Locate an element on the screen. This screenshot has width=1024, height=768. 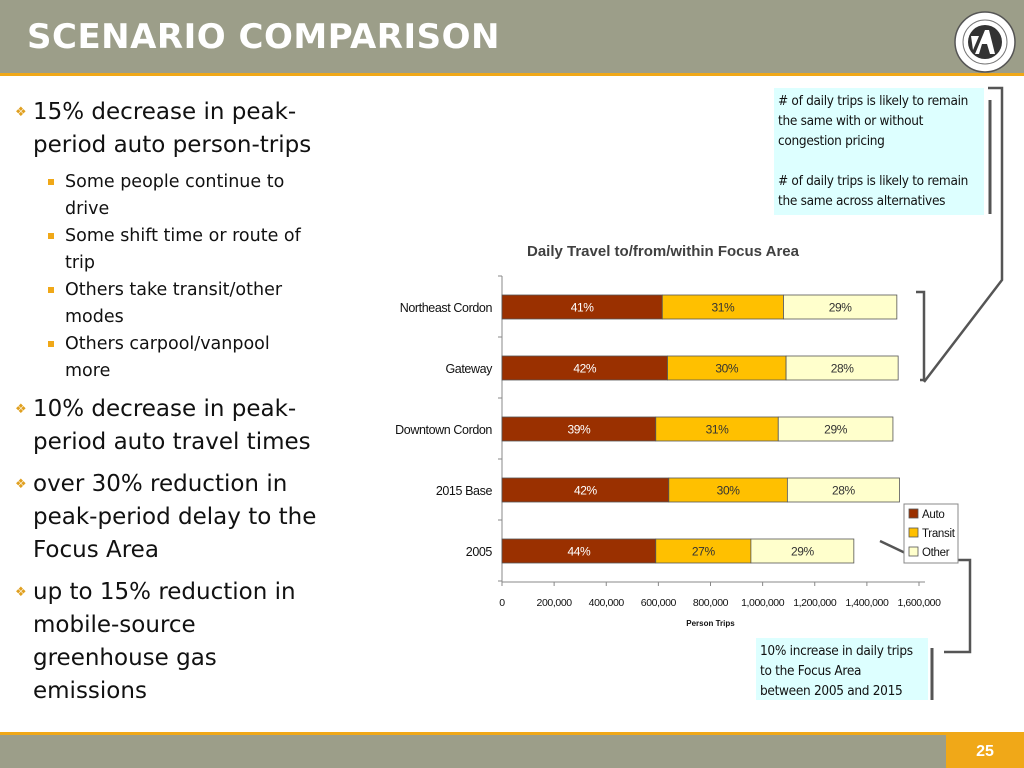
x-tick-label: 400,000 is located at coordinates (607, 603).